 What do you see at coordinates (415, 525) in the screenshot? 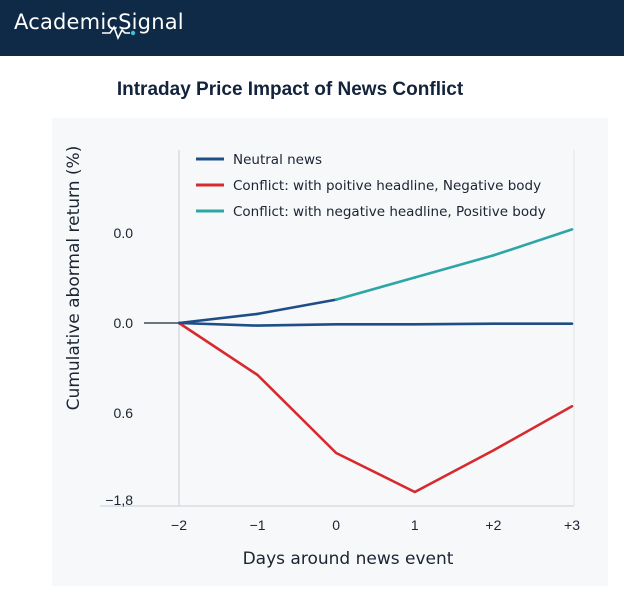
I see `x-tick-label: 1` at bounding box center [415, 525].